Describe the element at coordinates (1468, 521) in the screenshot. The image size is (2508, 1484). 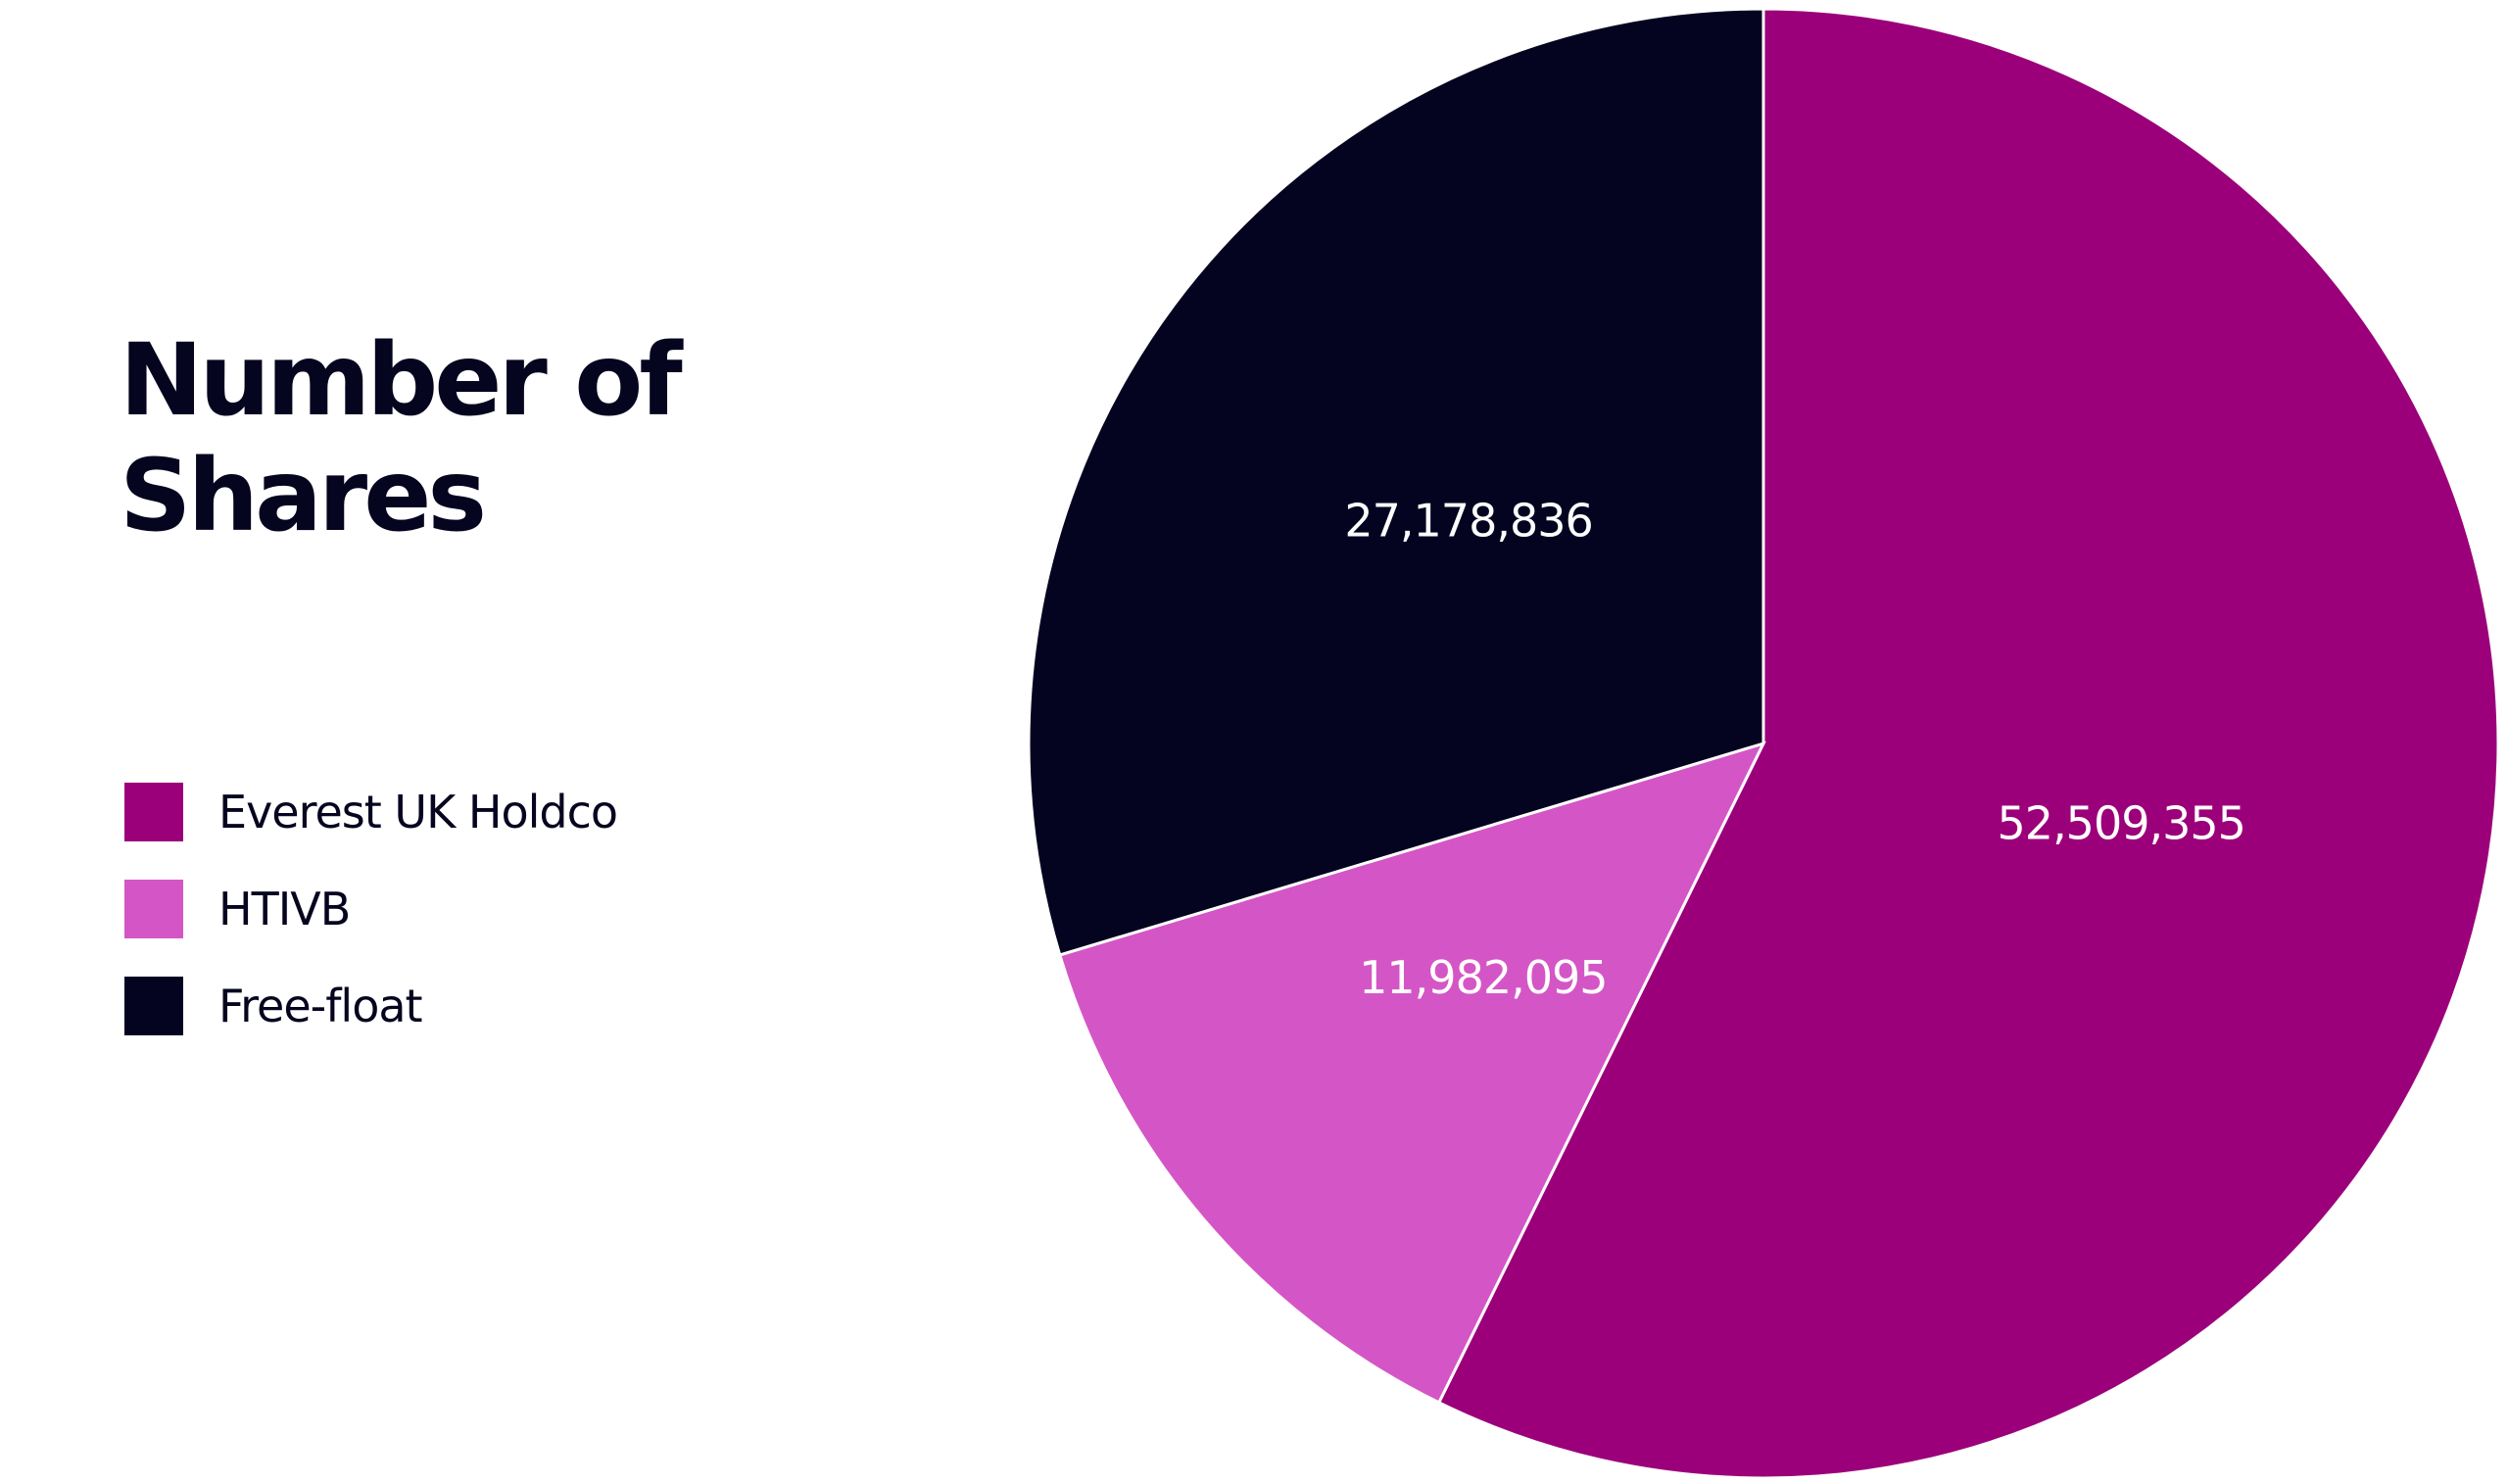
I see `slice-label-free-float: 27,178,836` at that location.